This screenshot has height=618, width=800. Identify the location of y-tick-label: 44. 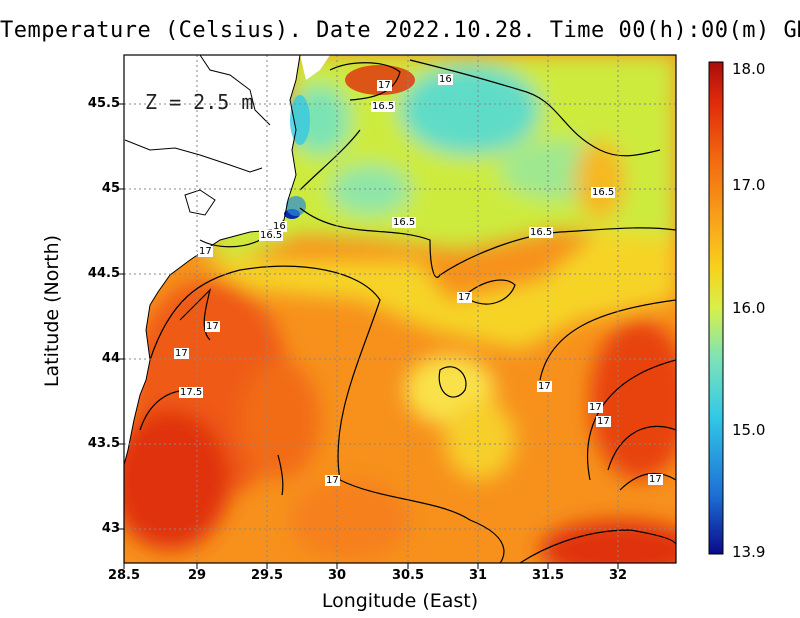
(110, 358).